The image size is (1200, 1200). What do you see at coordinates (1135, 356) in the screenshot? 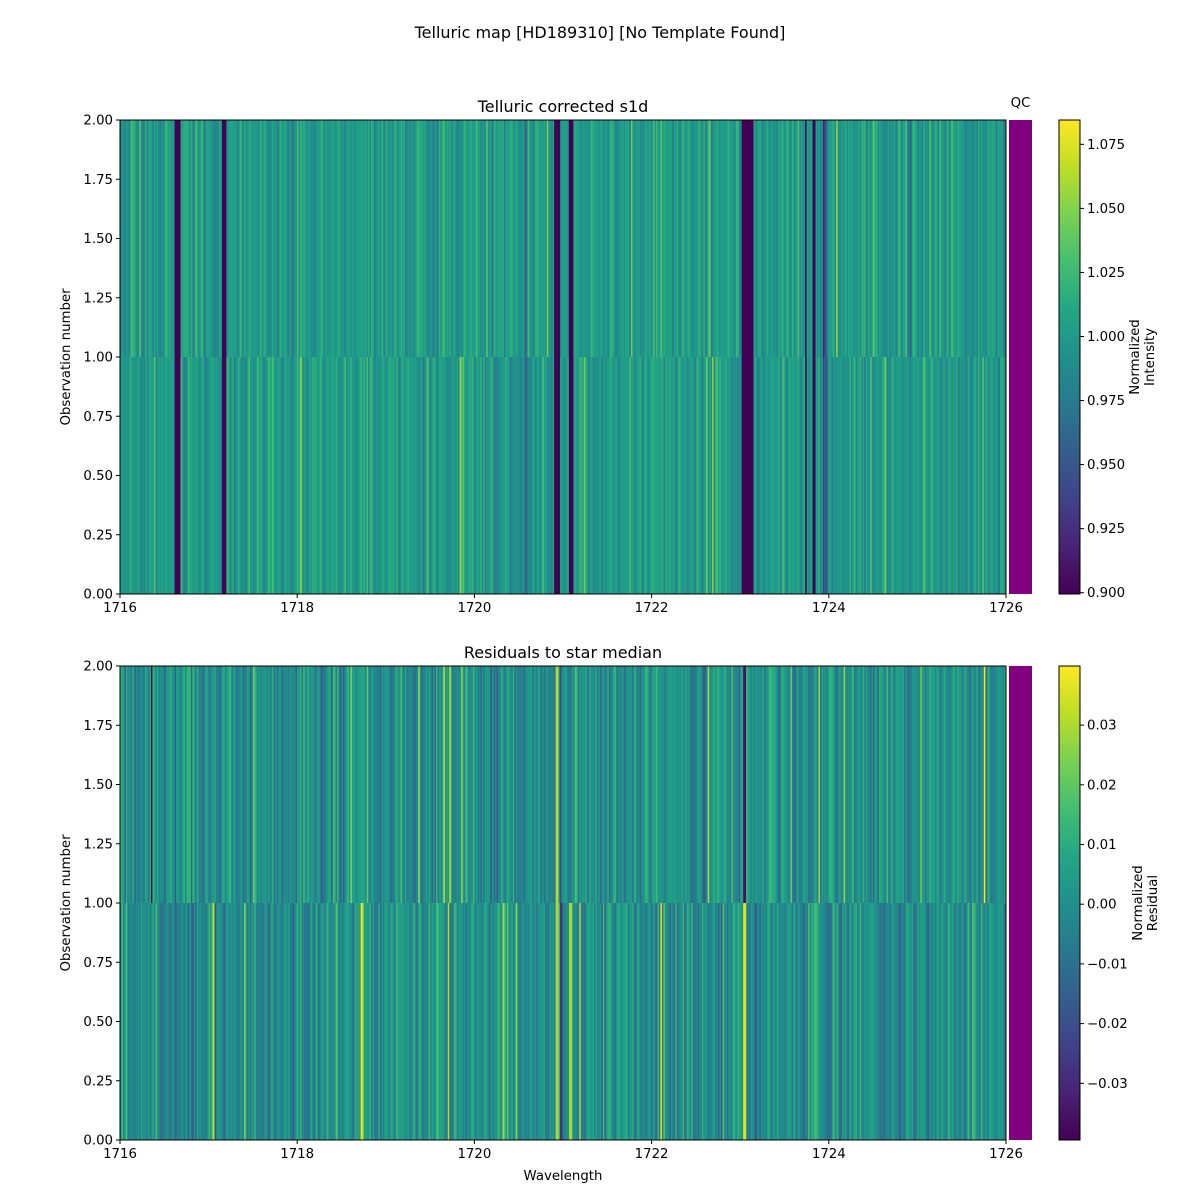
I see `colorbar-label-line: Normalized` at bounding box center [1135, 356].